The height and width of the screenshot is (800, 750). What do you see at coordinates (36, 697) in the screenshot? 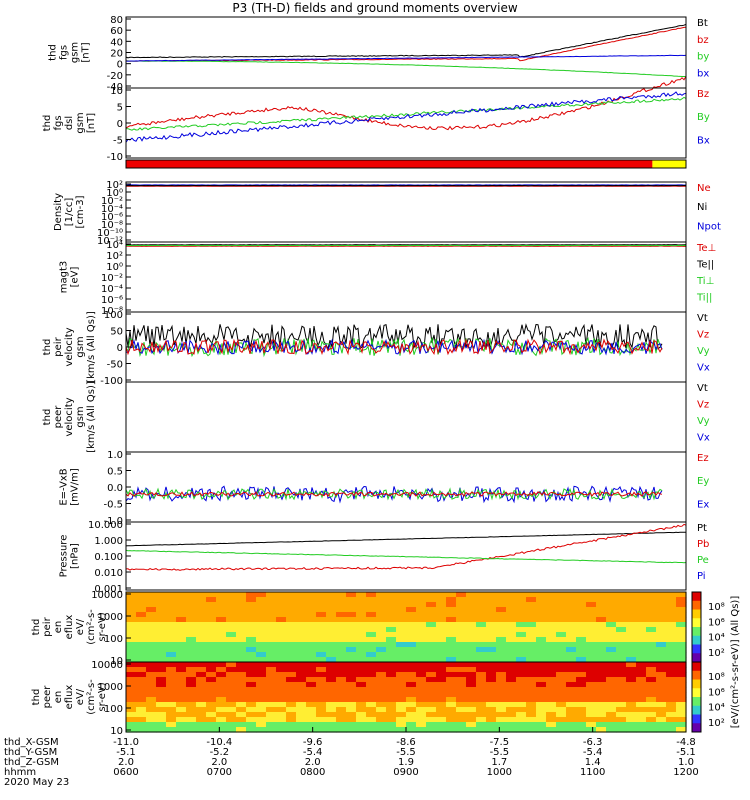
I see `y-axis-label: thd` at bounding box center [36, 697].